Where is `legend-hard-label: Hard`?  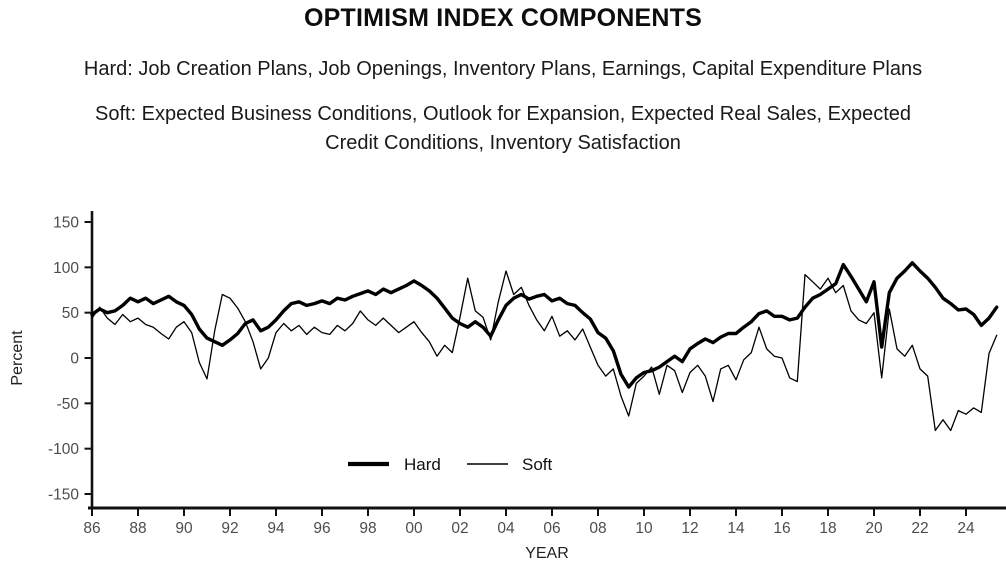 legend-hard-label: Hard is located at coordinates (422, 464).